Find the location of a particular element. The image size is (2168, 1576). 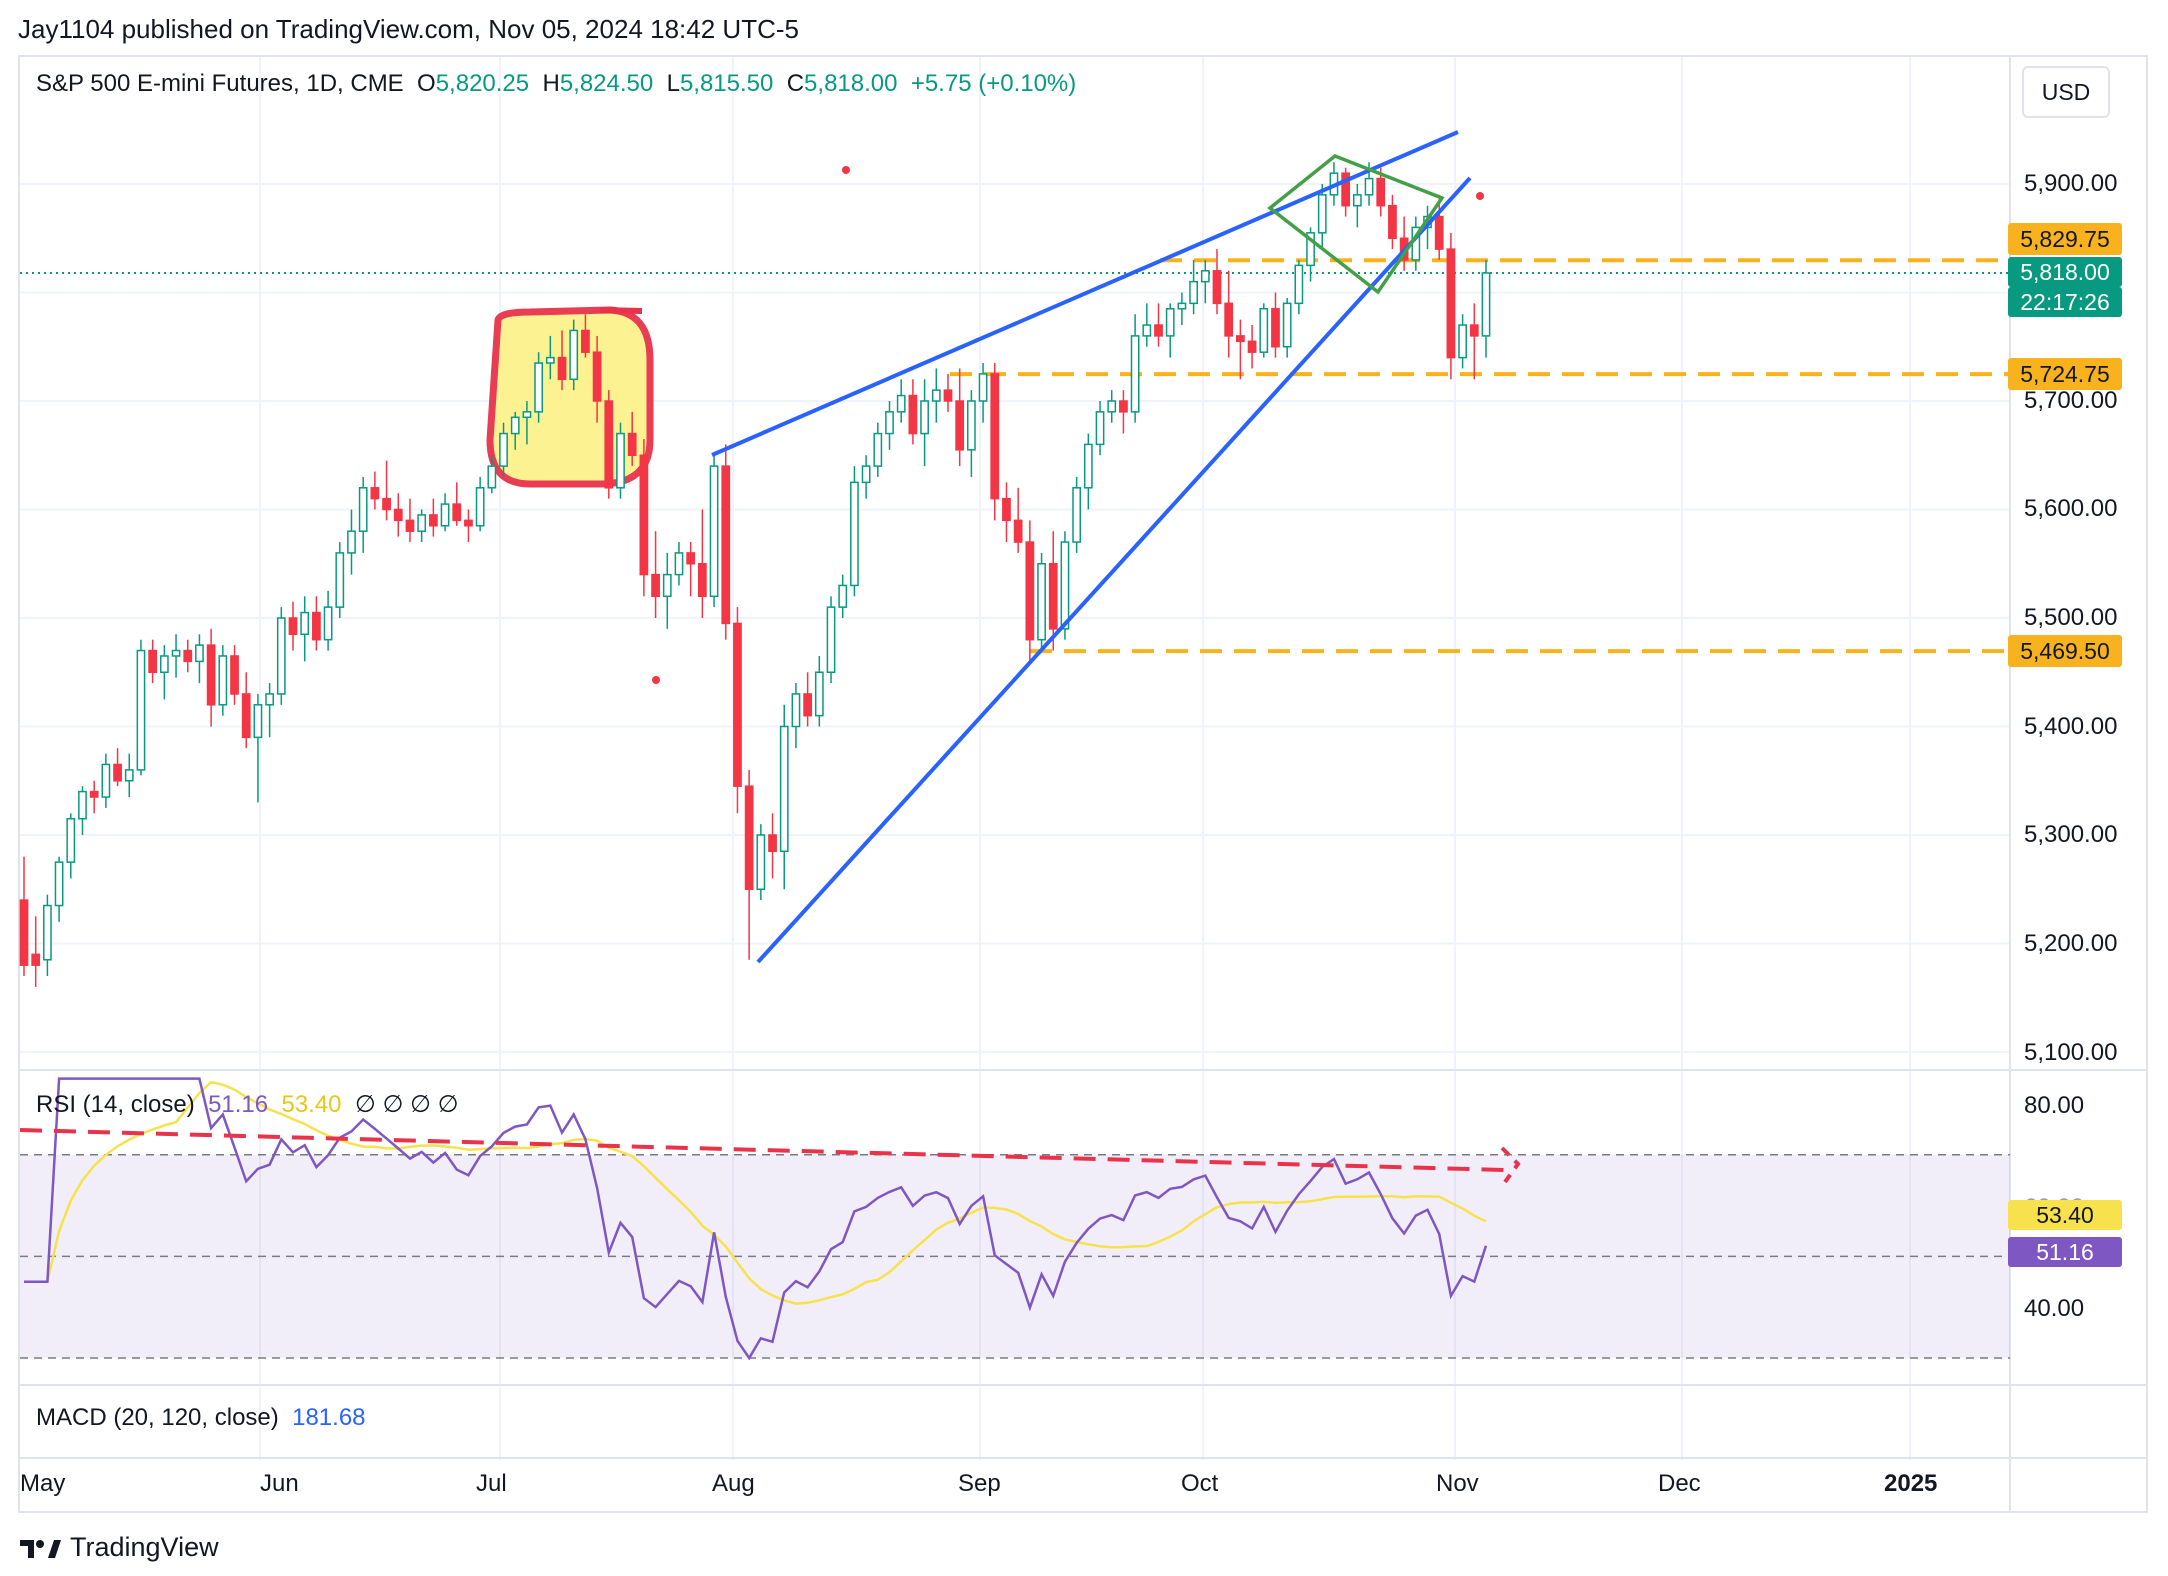

macd-legend: MACD (20, 120, close) 181.68 is located at coordinates (201, 1418).